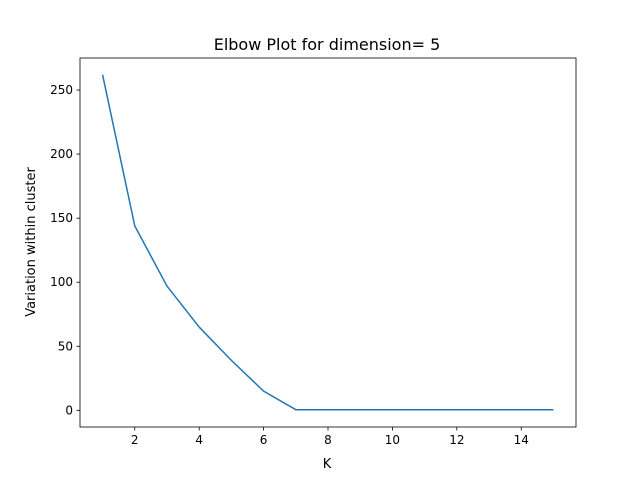  What do you see at coordinates (135, 440) in the screenshot?
I see `x-tick-label-2: 2` at bounding box center [135, 440].